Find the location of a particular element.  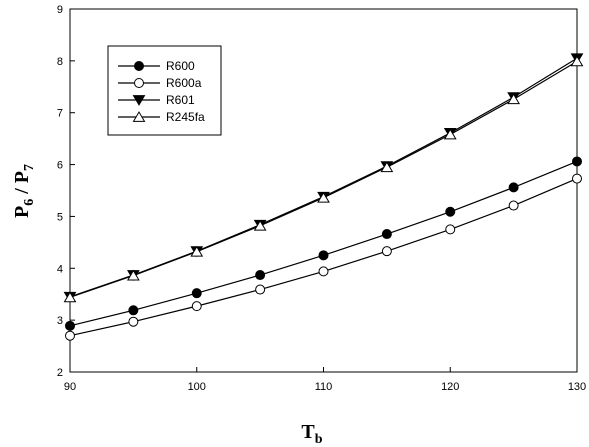

y-tick-label: 3 is located at coordinates (60, 321).